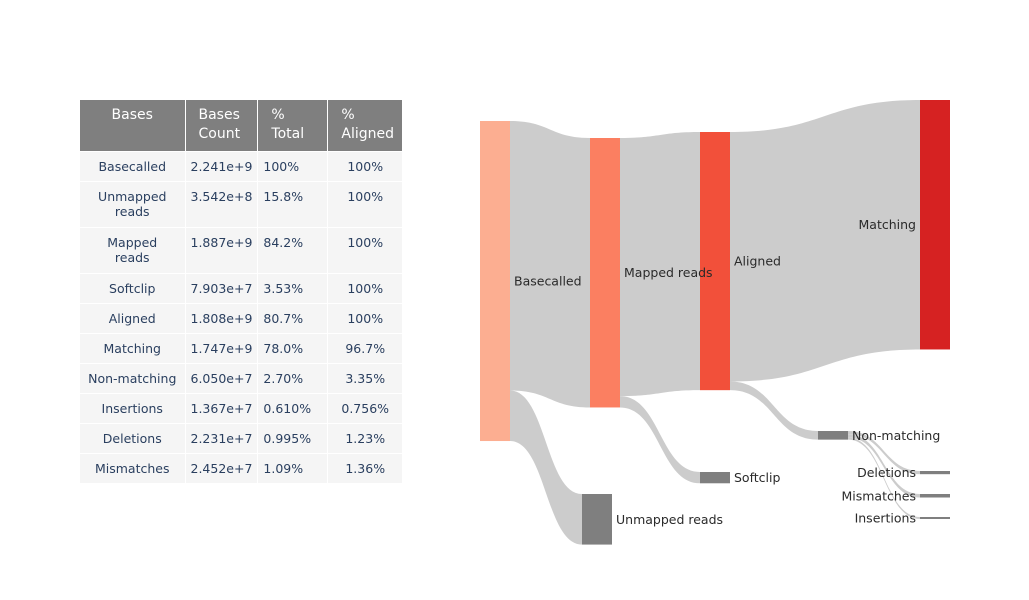  Describe the element at coordinates (221, 242) in the screenshot. I see `cell-text: 1.887e+9` at that location.